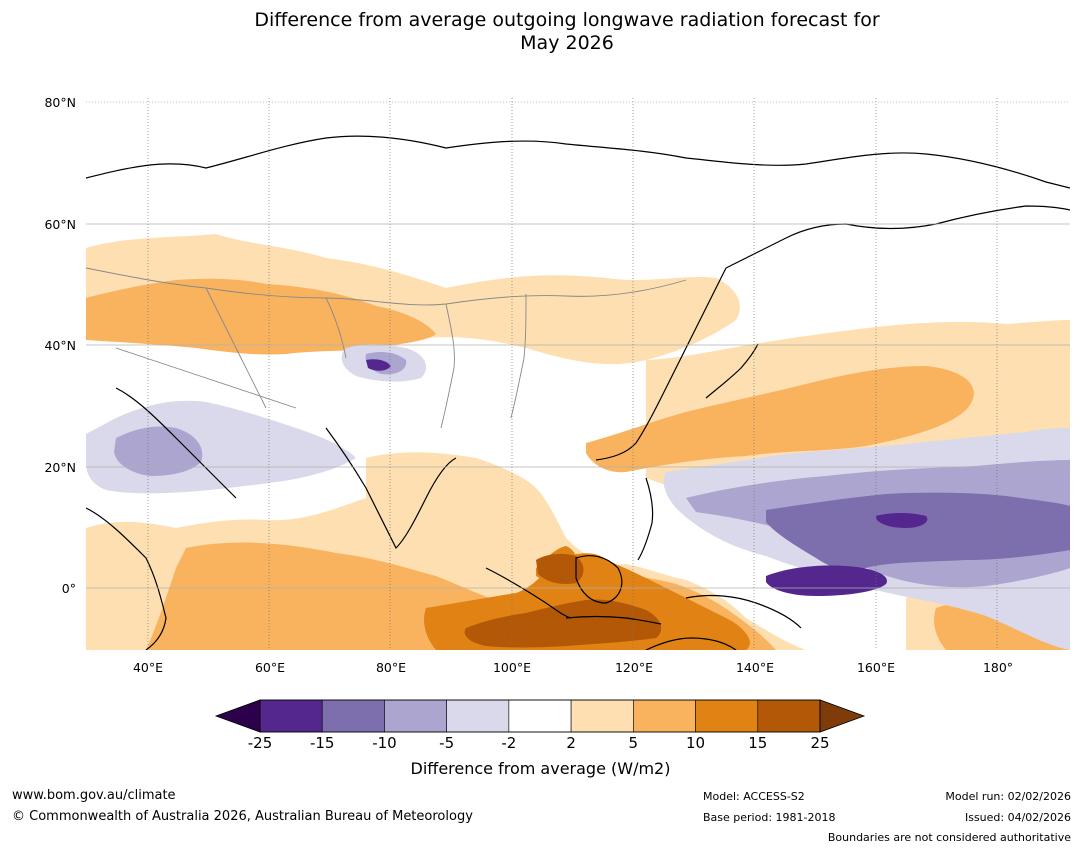 The image size is (1081, 850). What do you see at coordinates (820, 743) in the screenshot?
I see `colorbar-tick-label: 25` at bounding box center [820, 743].